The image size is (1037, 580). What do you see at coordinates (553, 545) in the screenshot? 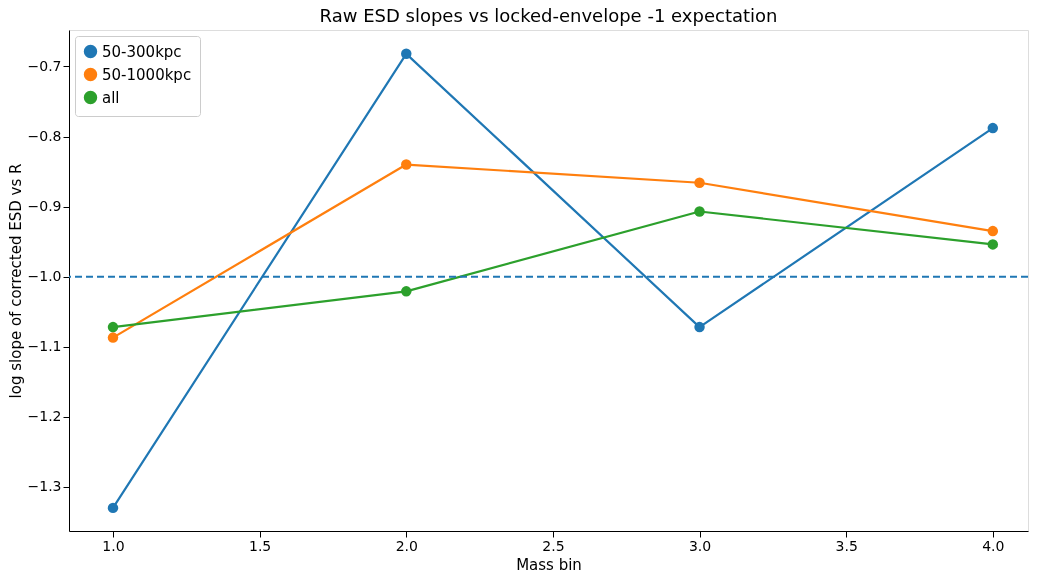
I see `x-tick-label: 2.5` at bounding box center [553, 545].